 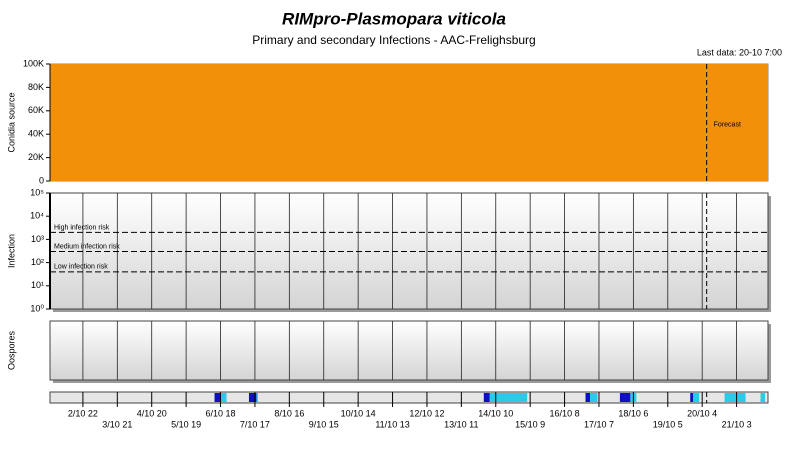 I want to click on panel, so click(x=409, y=350).